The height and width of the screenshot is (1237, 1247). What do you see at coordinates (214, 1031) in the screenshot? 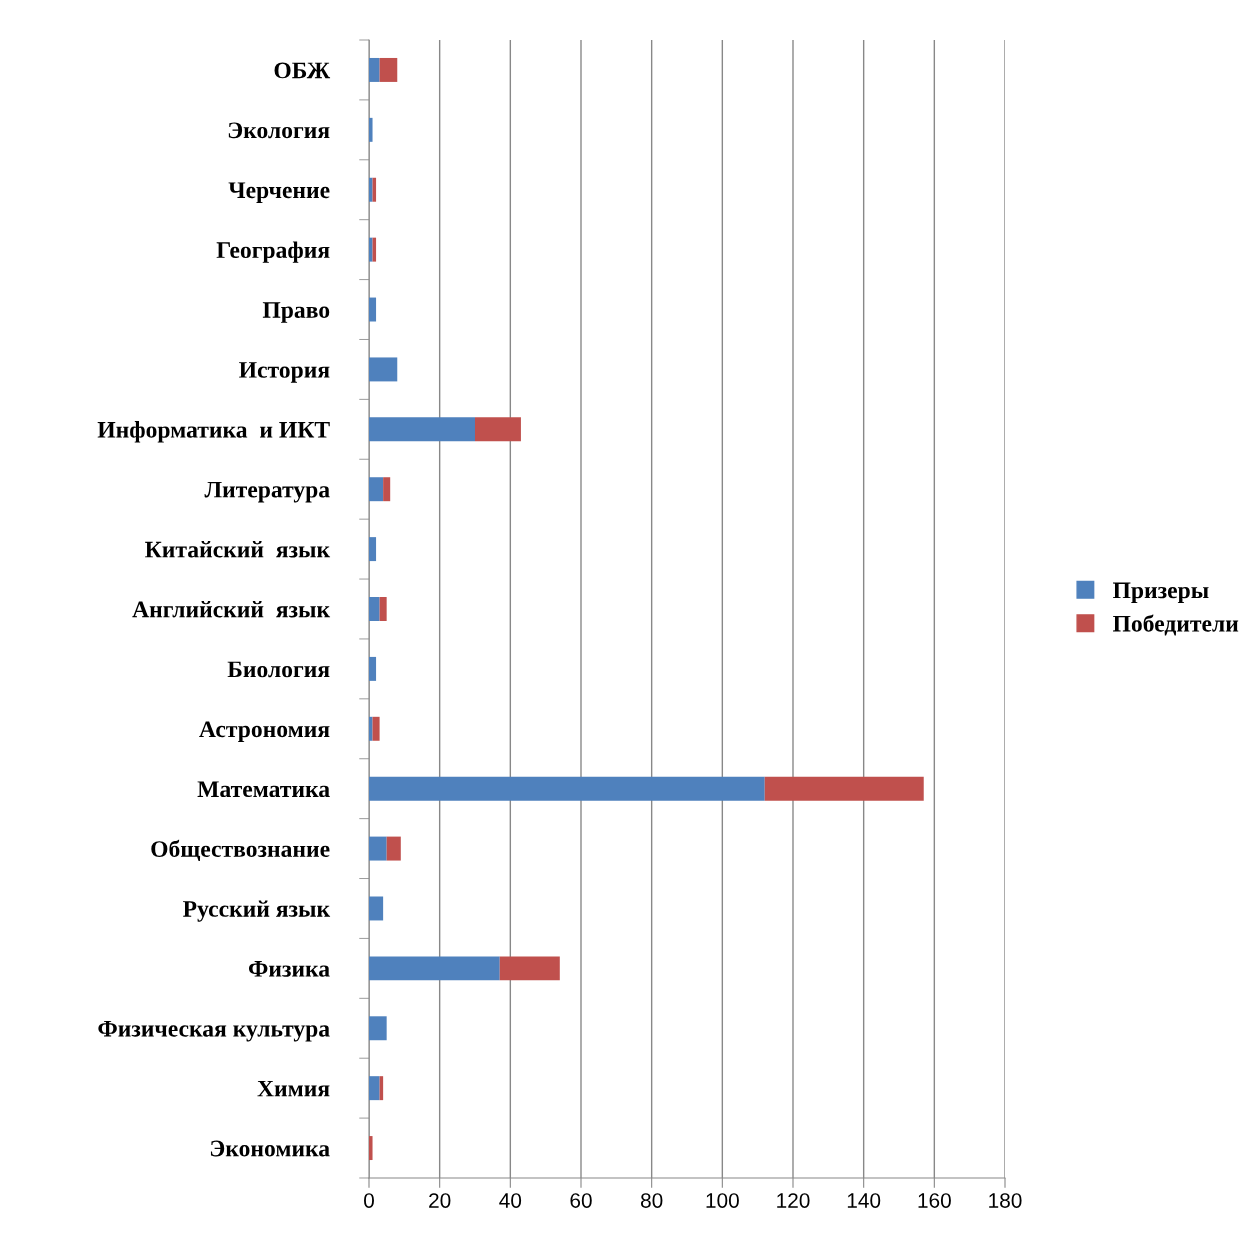
I see `y-tick-label: Физическая культура` at bounding box center [214, 1031].